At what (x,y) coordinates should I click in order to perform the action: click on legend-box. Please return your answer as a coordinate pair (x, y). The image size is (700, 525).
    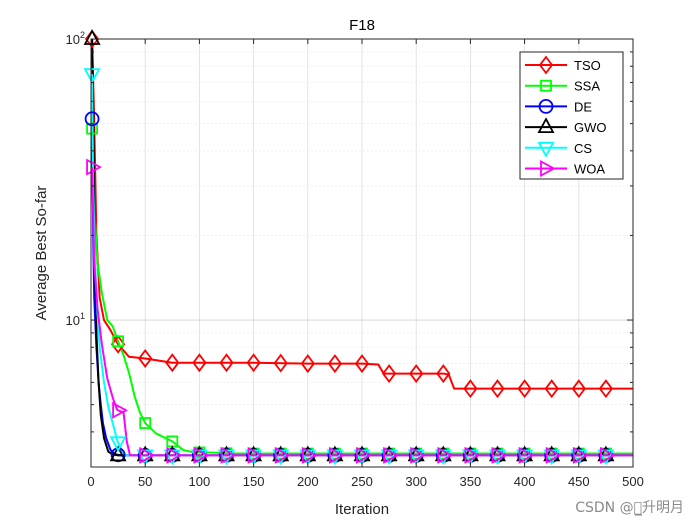
    Looking at the image, I should click on (571, 115).